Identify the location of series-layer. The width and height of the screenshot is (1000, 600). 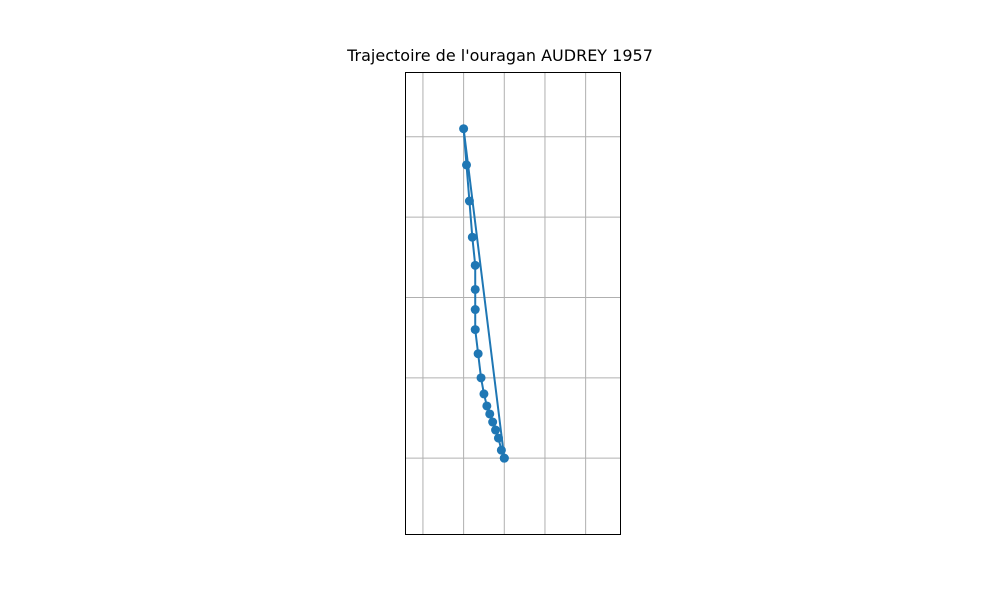
(484, 293).